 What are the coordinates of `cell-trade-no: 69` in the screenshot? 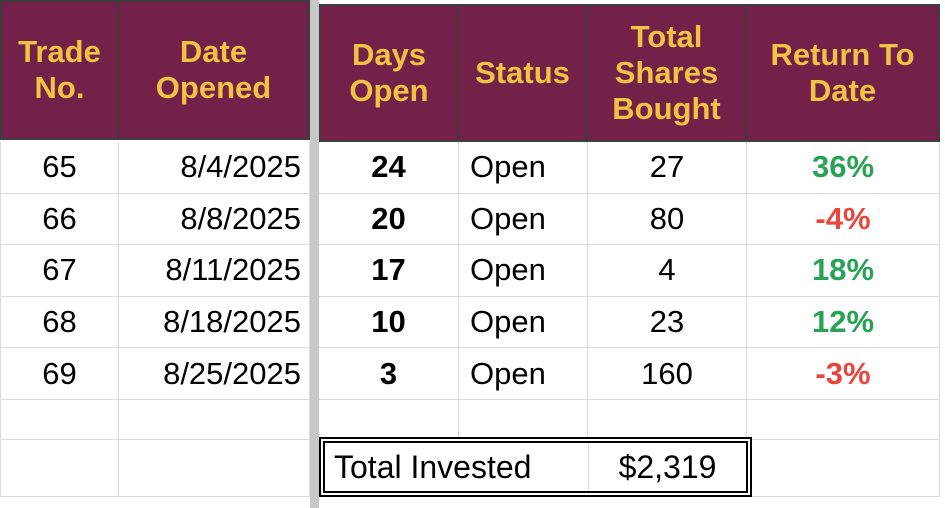 It's located at (59, 374).